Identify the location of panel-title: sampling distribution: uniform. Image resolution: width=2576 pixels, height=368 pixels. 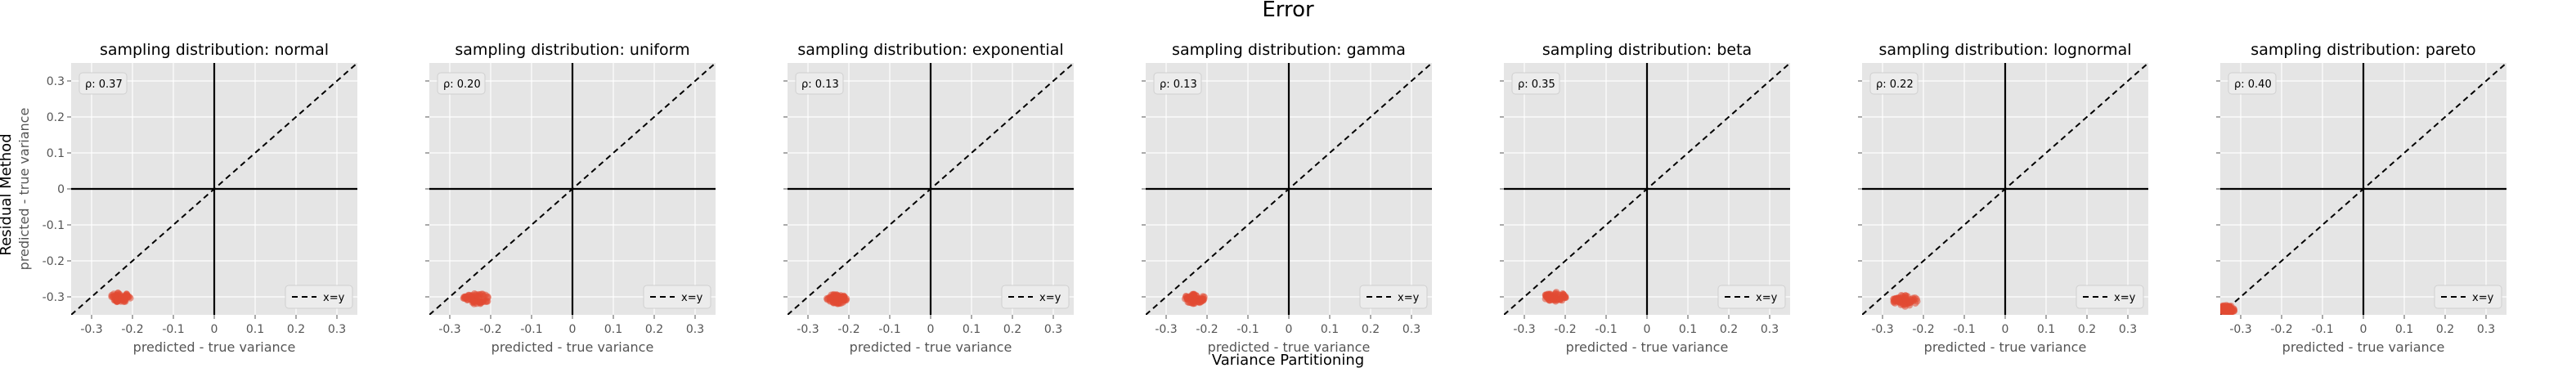
(572, 50).